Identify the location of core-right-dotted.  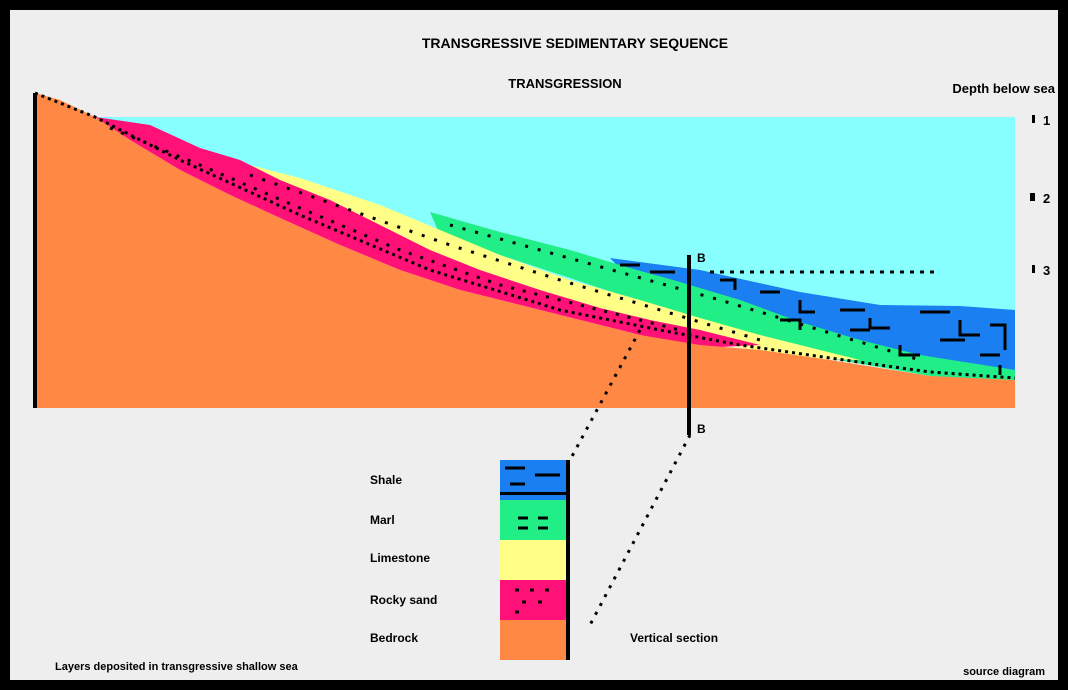
(640, 530).